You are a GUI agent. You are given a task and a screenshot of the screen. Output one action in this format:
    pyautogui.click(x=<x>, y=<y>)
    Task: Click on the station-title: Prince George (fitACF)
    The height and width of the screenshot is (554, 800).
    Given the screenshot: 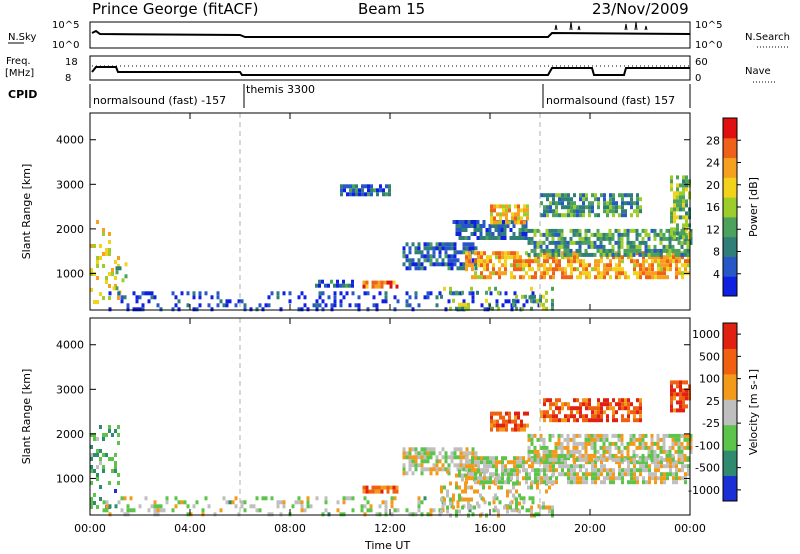 What is the action you would take?
    pyautogui.click(x=175, y=9)
    